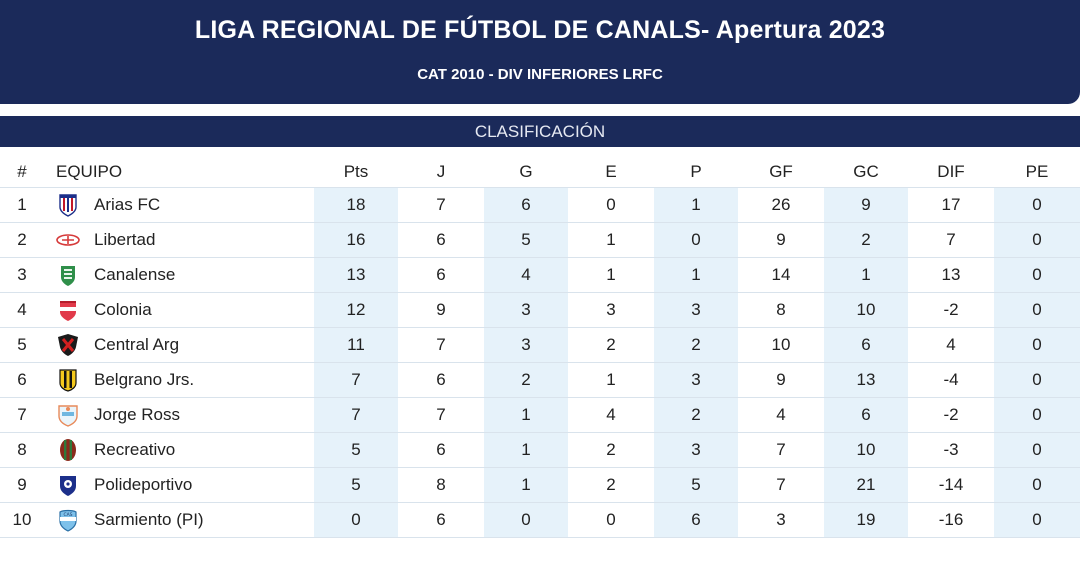 The width and height of the screenshot is (1080, 565). I want to click on column-header-pts: Pts, so click(356, 171).